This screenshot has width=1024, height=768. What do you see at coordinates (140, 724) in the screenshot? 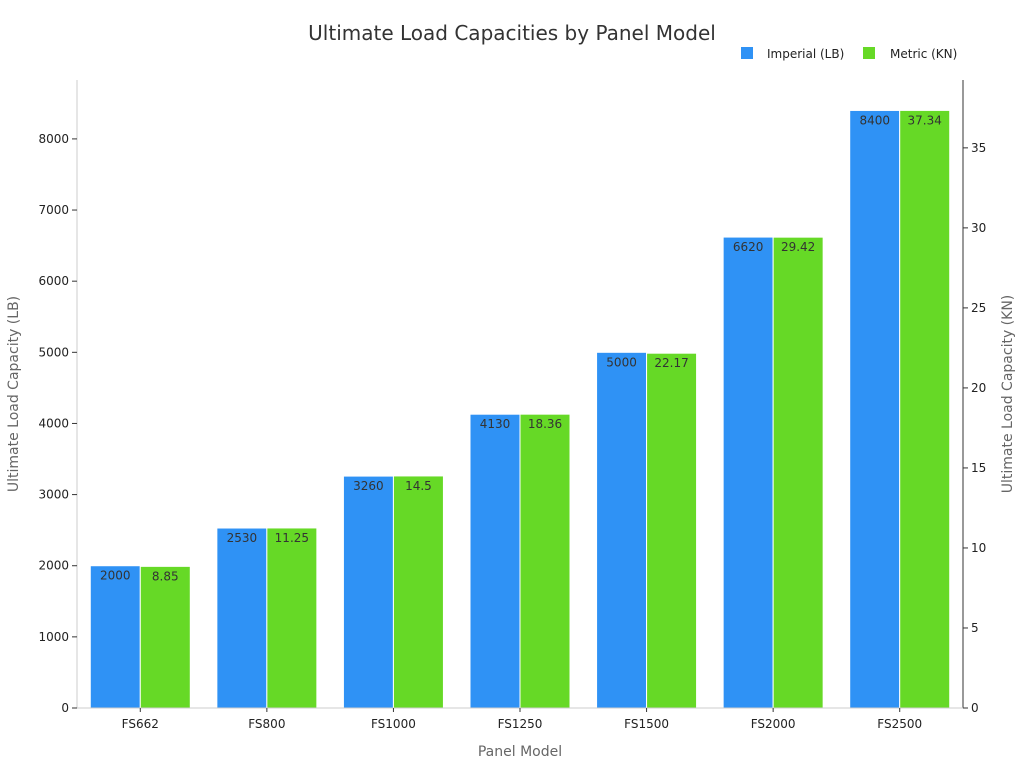
I see `x-tick-label: FS662` at bounding box center [140, 724].